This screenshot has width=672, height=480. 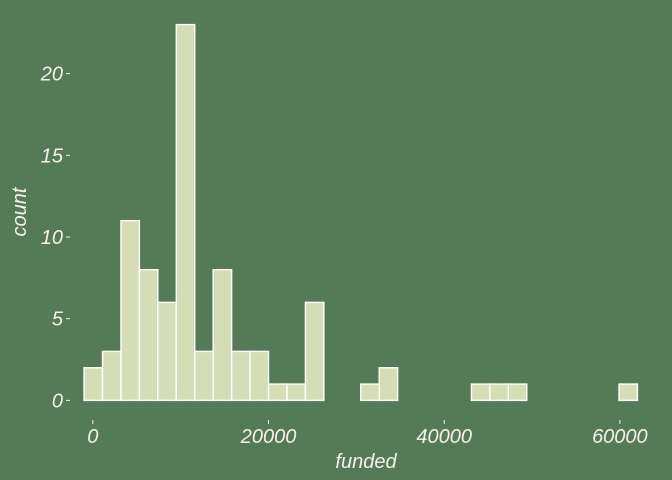 What do you see at coordinates (367, 434) in the screenshot?
I see `x-axis: 0 20000 40000 60000` at bounding box center [367, 434].